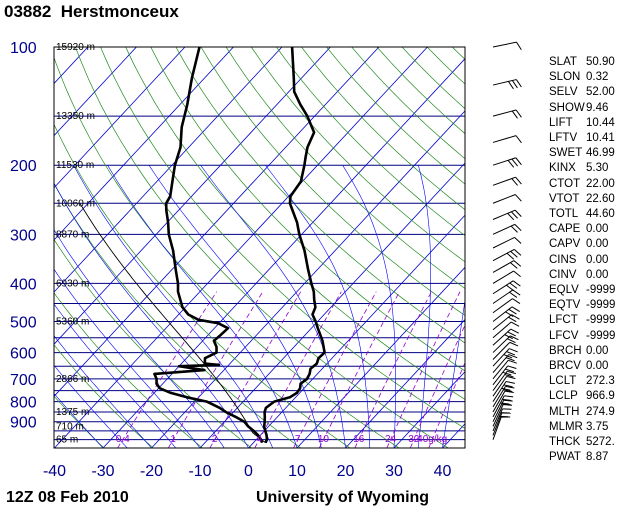 The image size is (640, 512). What do you see at coordinates (589, 244) in the screenshot?
I see `index-row: CAPV 0.00` at bounding box center [589, 244].